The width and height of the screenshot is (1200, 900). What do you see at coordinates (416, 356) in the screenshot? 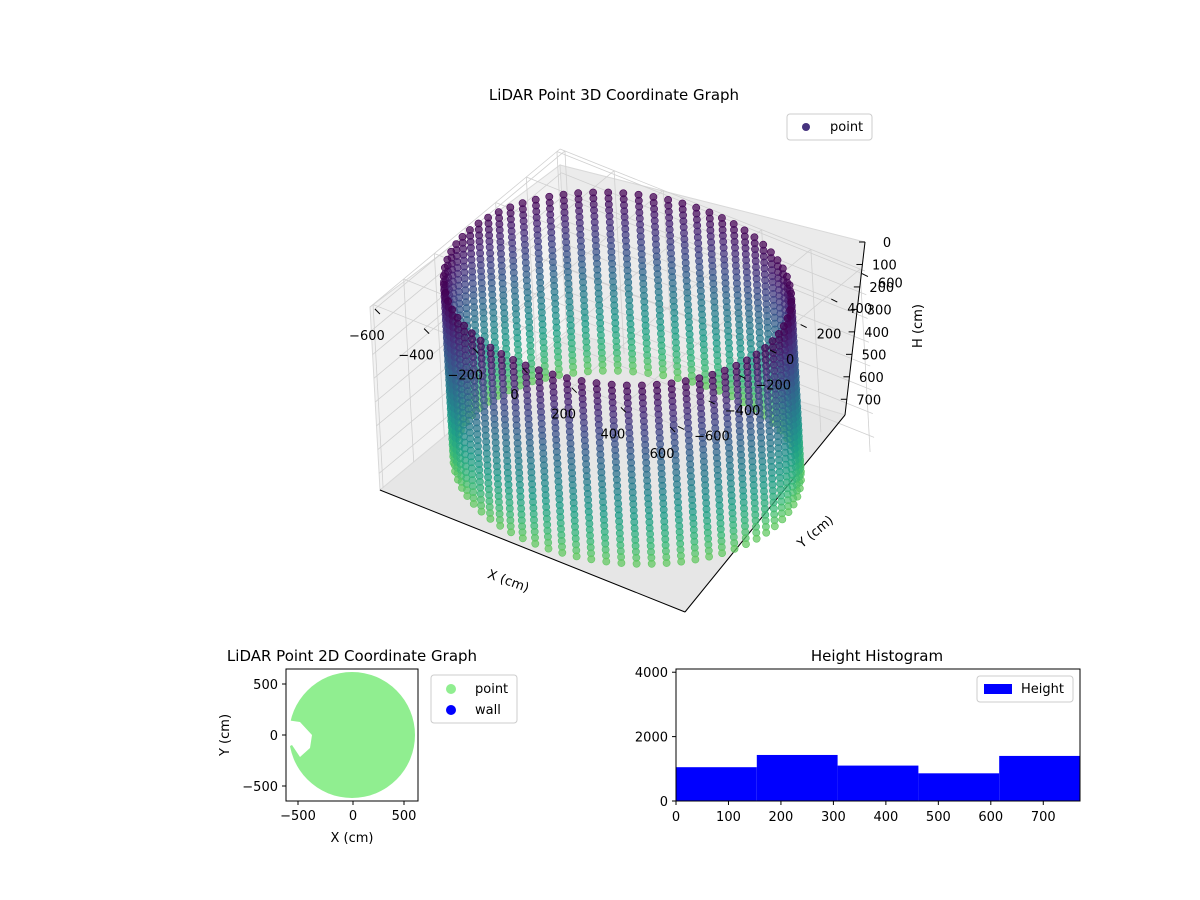
I see `chart-3d-x-tick-label: −400` at bounding box center [416, 356].